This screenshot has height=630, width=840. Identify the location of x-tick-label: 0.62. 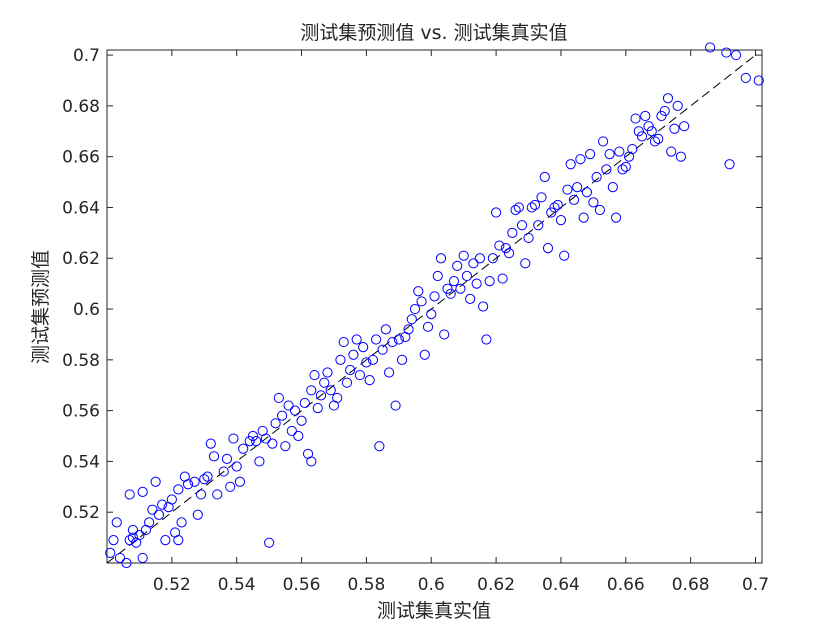
(496, 585).